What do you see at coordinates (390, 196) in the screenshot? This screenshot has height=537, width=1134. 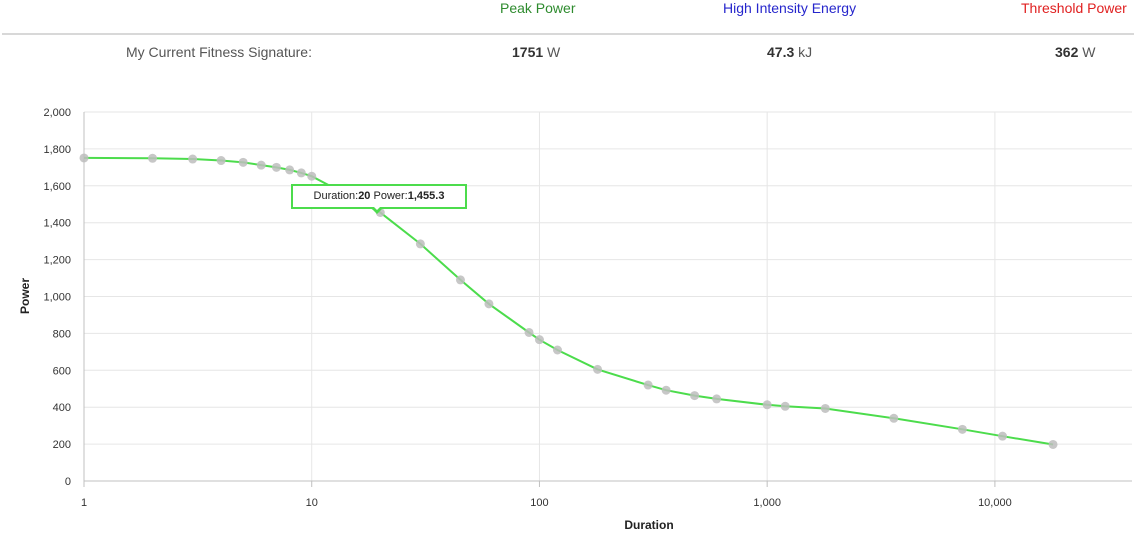 I see `tooltip-power-label: Power:` at bounding box center [390, 196].